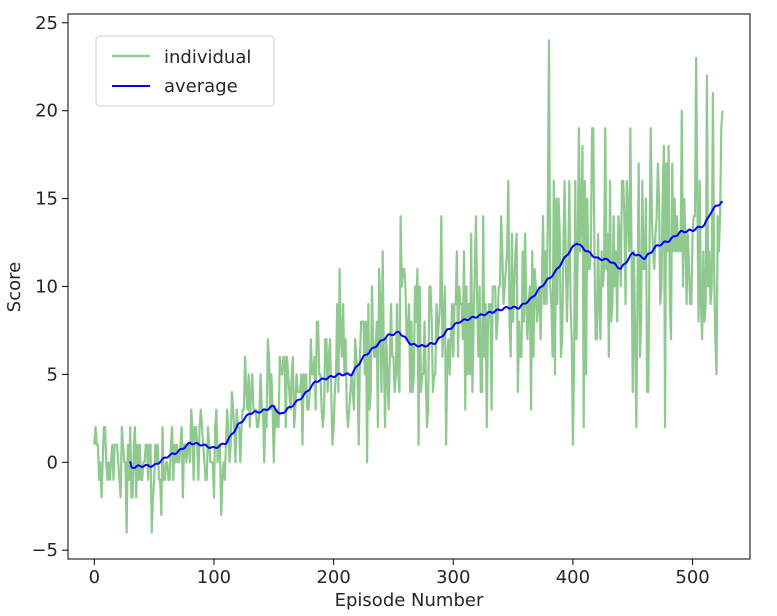 The height and width of the screenshot is (616, 777). Describe the element at coordinates (94, 577) in the screenshot. I see `x-tick-label: 0` at that location.